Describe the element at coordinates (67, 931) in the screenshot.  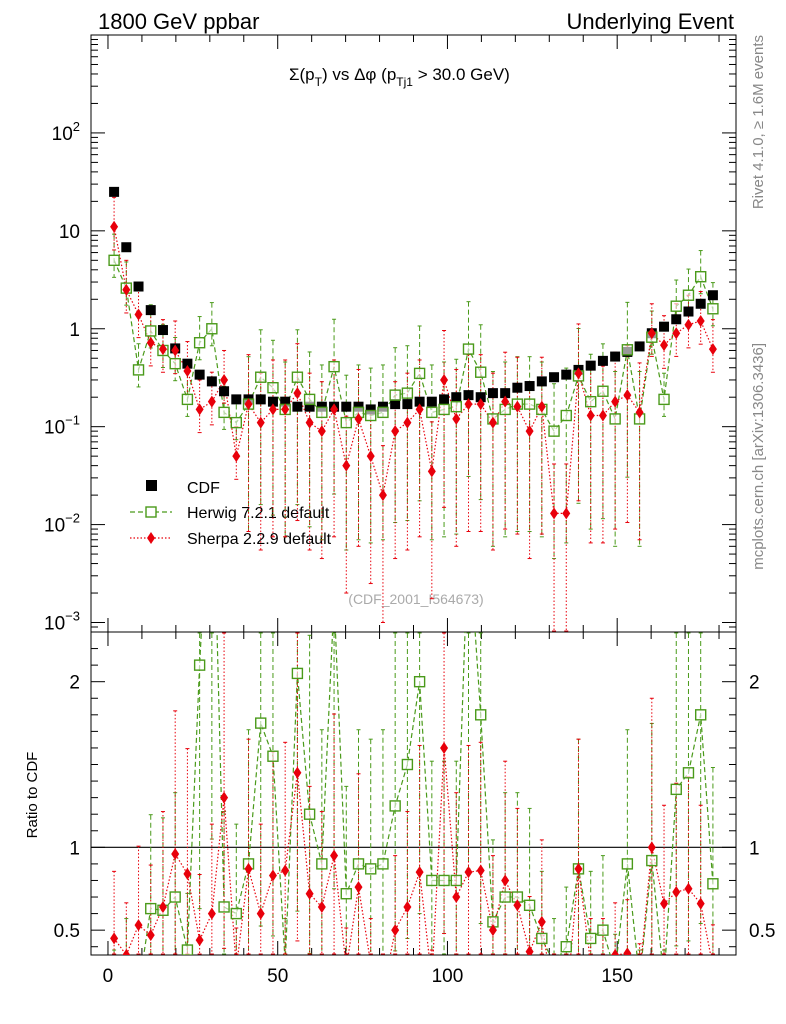
I see `ratio-y-tick-label: 0.5` at that location.